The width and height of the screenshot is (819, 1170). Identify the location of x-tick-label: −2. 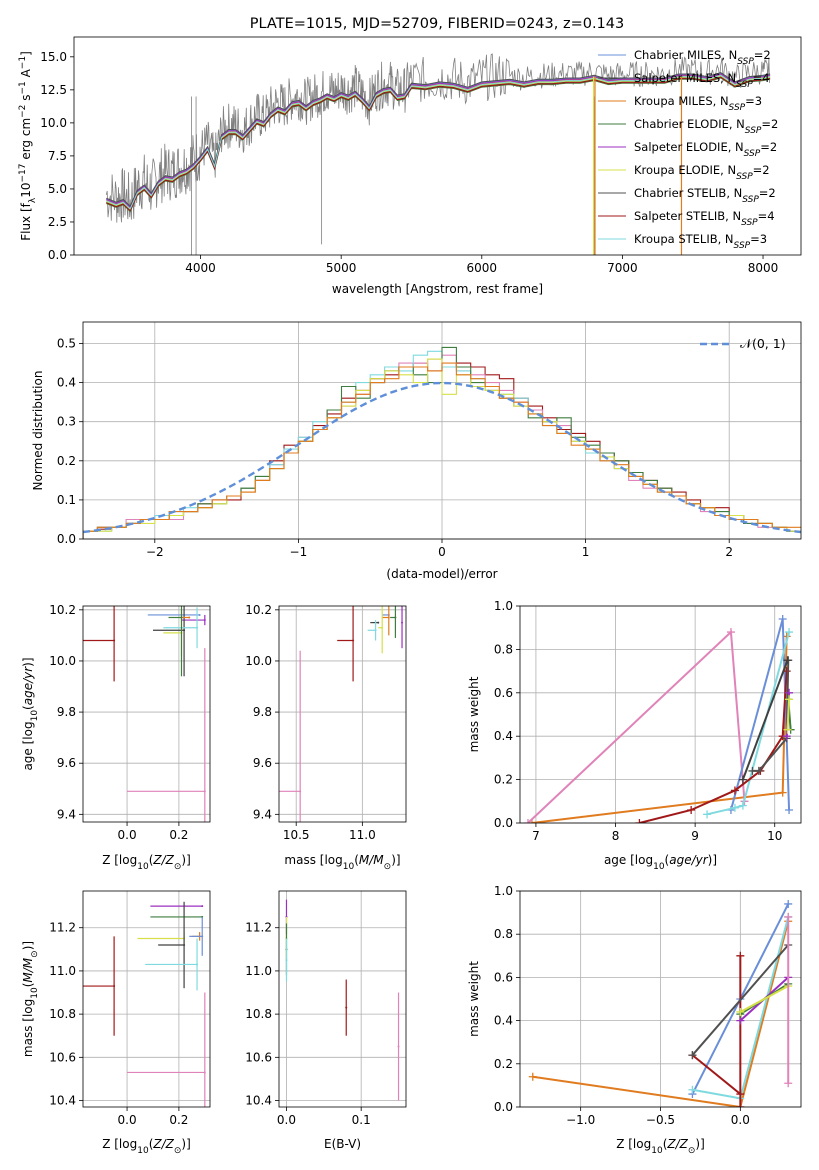
(155, 552).